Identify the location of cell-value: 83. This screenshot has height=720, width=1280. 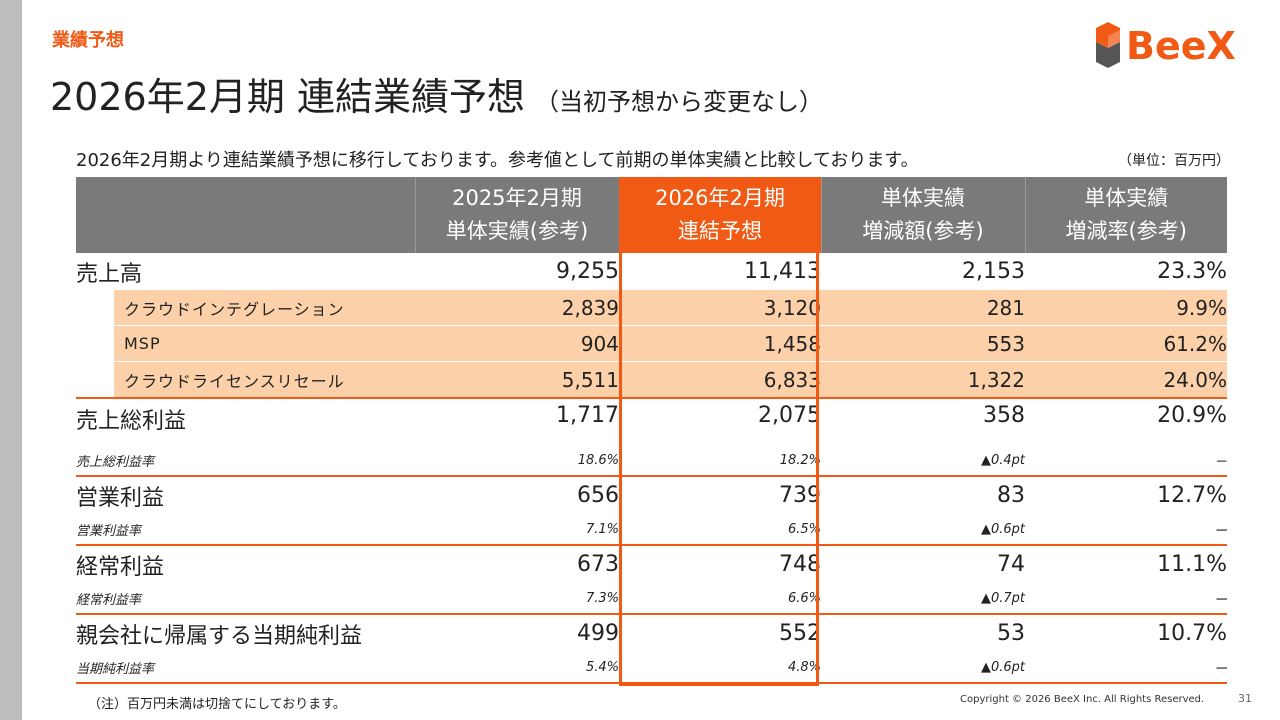
(1011, 495).